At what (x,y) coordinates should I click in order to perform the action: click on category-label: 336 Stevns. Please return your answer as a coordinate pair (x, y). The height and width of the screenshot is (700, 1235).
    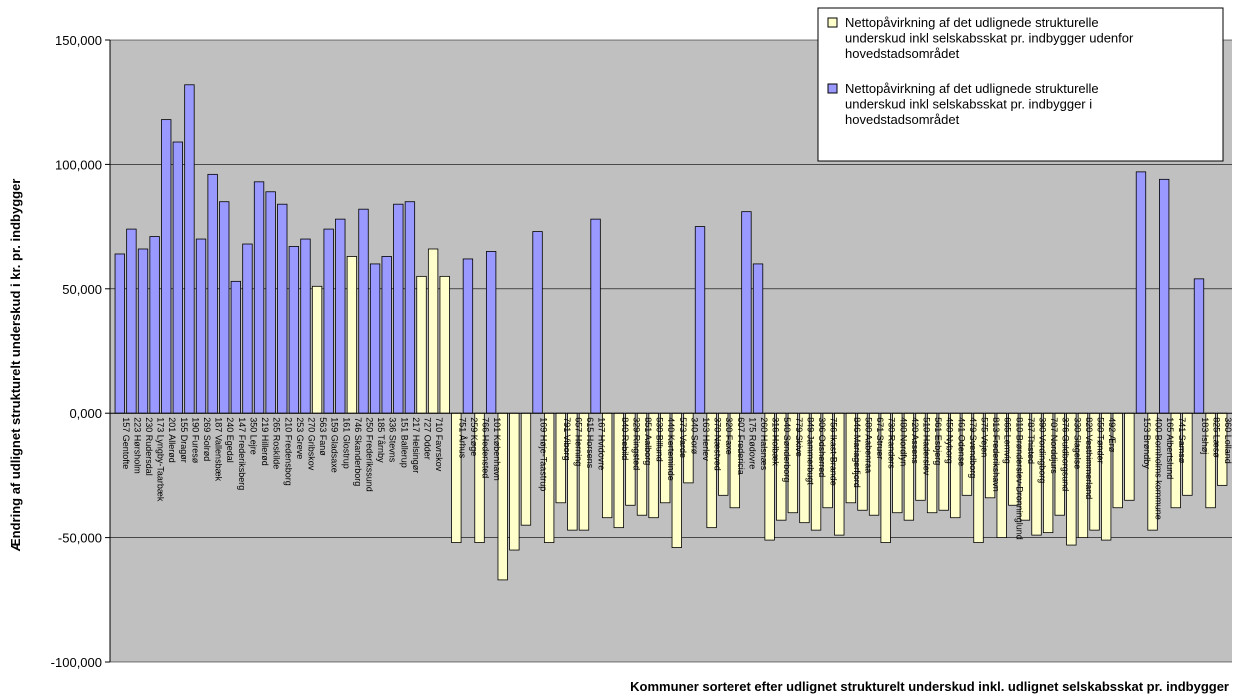
    Looking at the image, I should click on (393, 440).